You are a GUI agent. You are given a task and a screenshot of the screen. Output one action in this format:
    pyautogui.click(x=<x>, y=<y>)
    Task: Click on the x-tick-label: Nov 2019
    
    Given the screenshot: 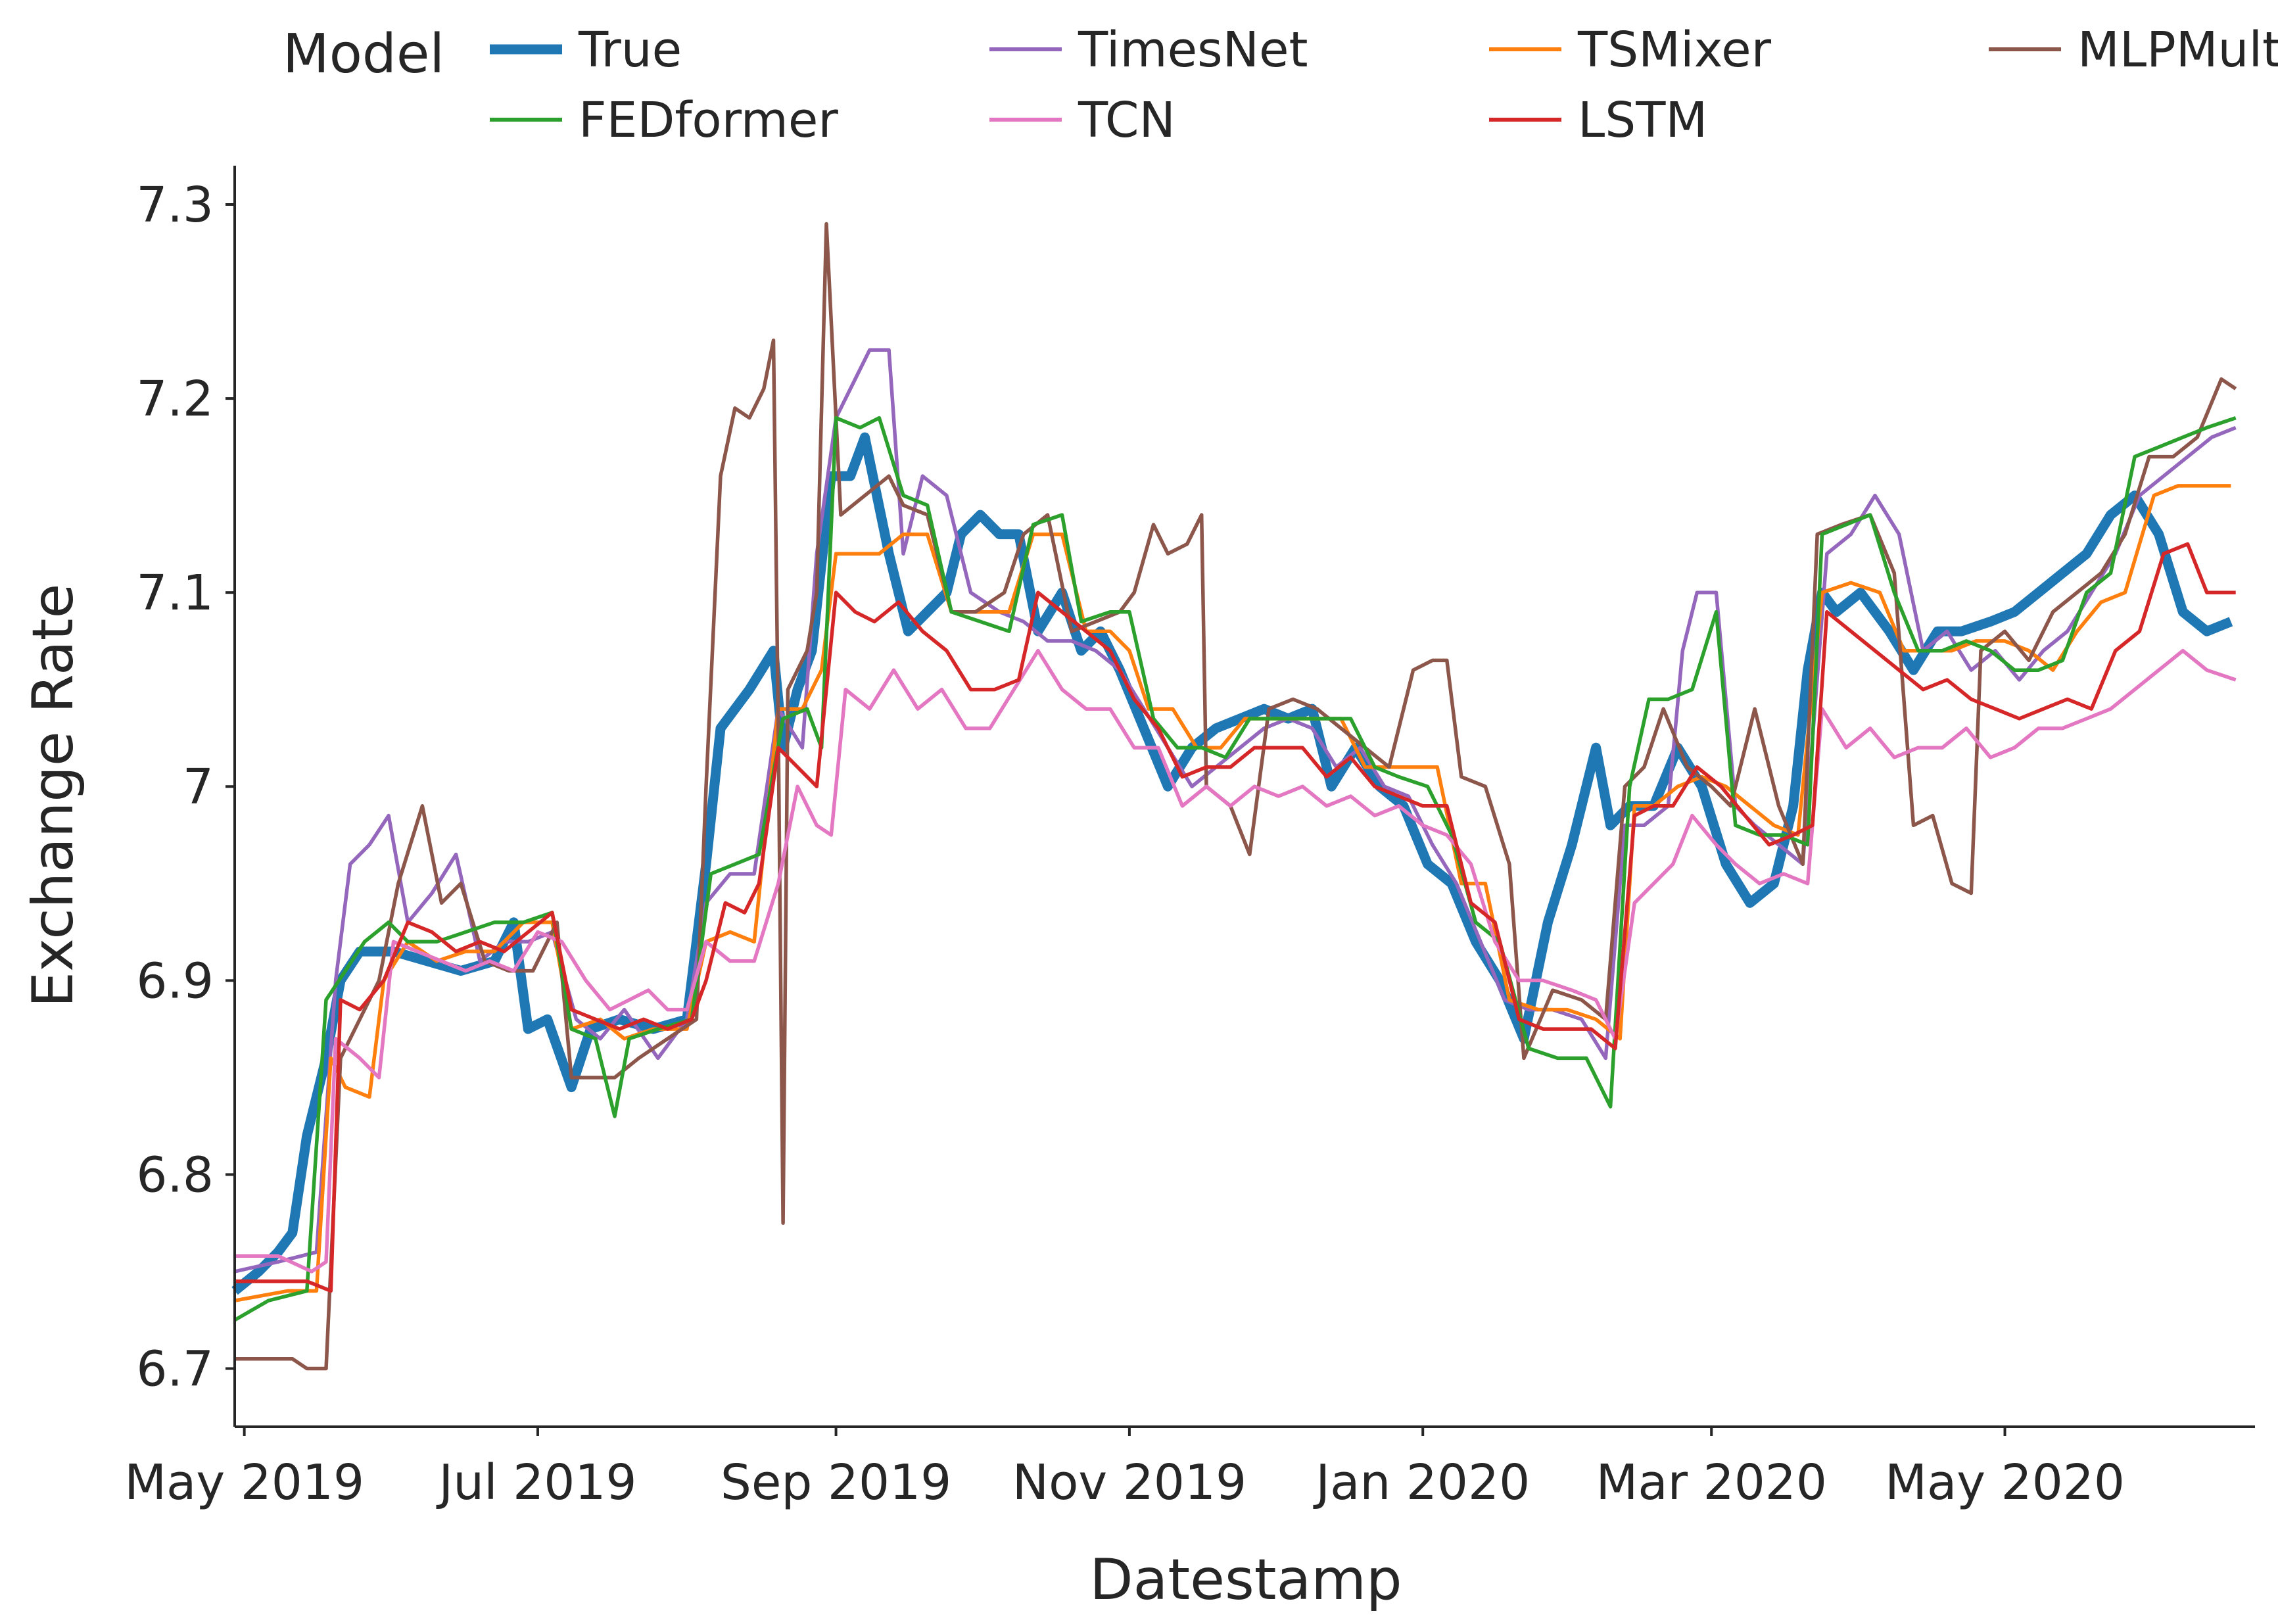 What is the action you would take?
    pyautogui.click(x=1129, y=1482)
    